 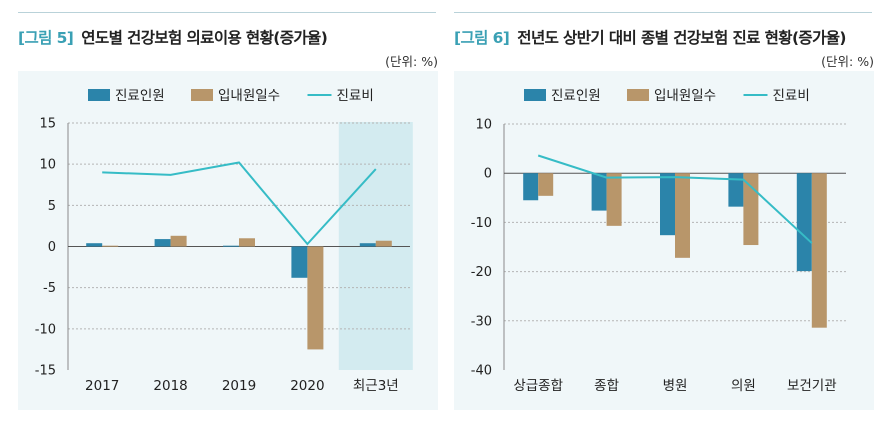 What do you see at coordinates (307, 386) in the screenshot?
I see `x-category-label: 2020` at bounding box center [307, 386].